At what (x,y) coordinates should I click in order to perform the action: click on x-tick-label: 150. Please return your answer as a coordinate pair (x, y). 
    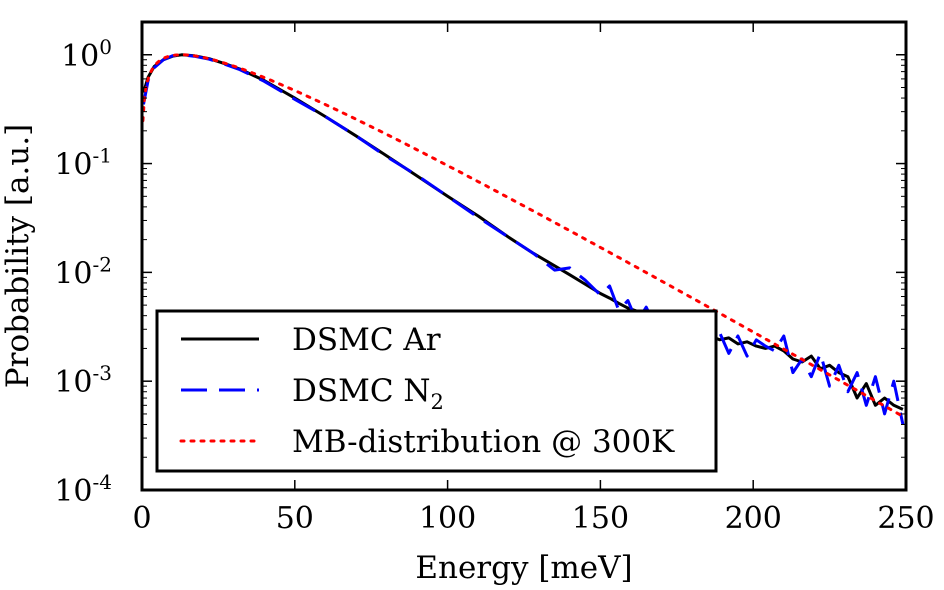
    Looking at the image, I should click on (600, 518).